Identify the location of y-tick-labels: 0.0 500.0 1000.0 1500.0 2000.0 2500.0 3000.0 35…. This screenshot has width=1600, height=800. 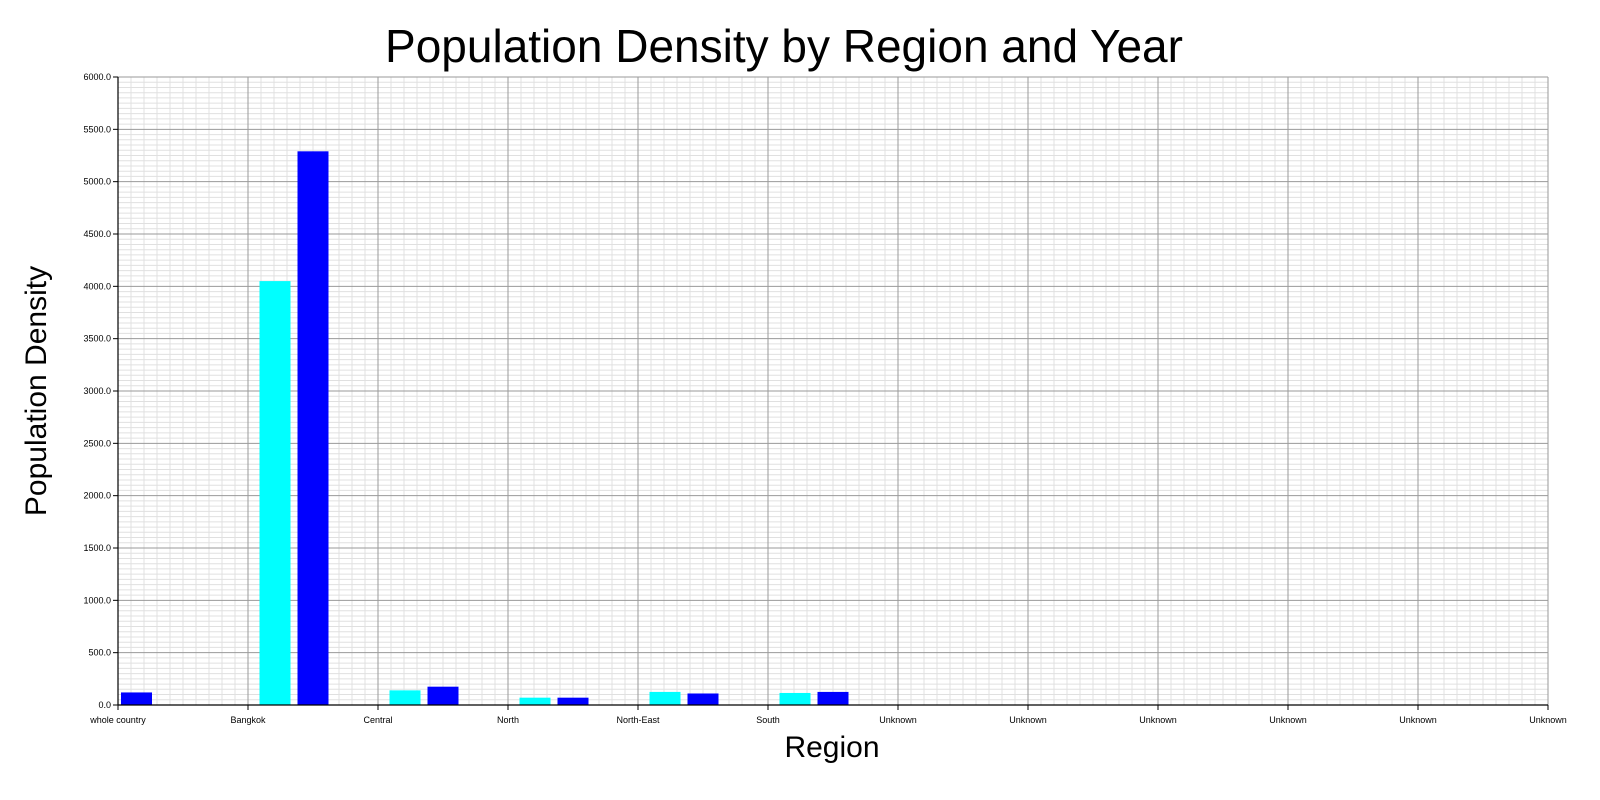
(97, 391).